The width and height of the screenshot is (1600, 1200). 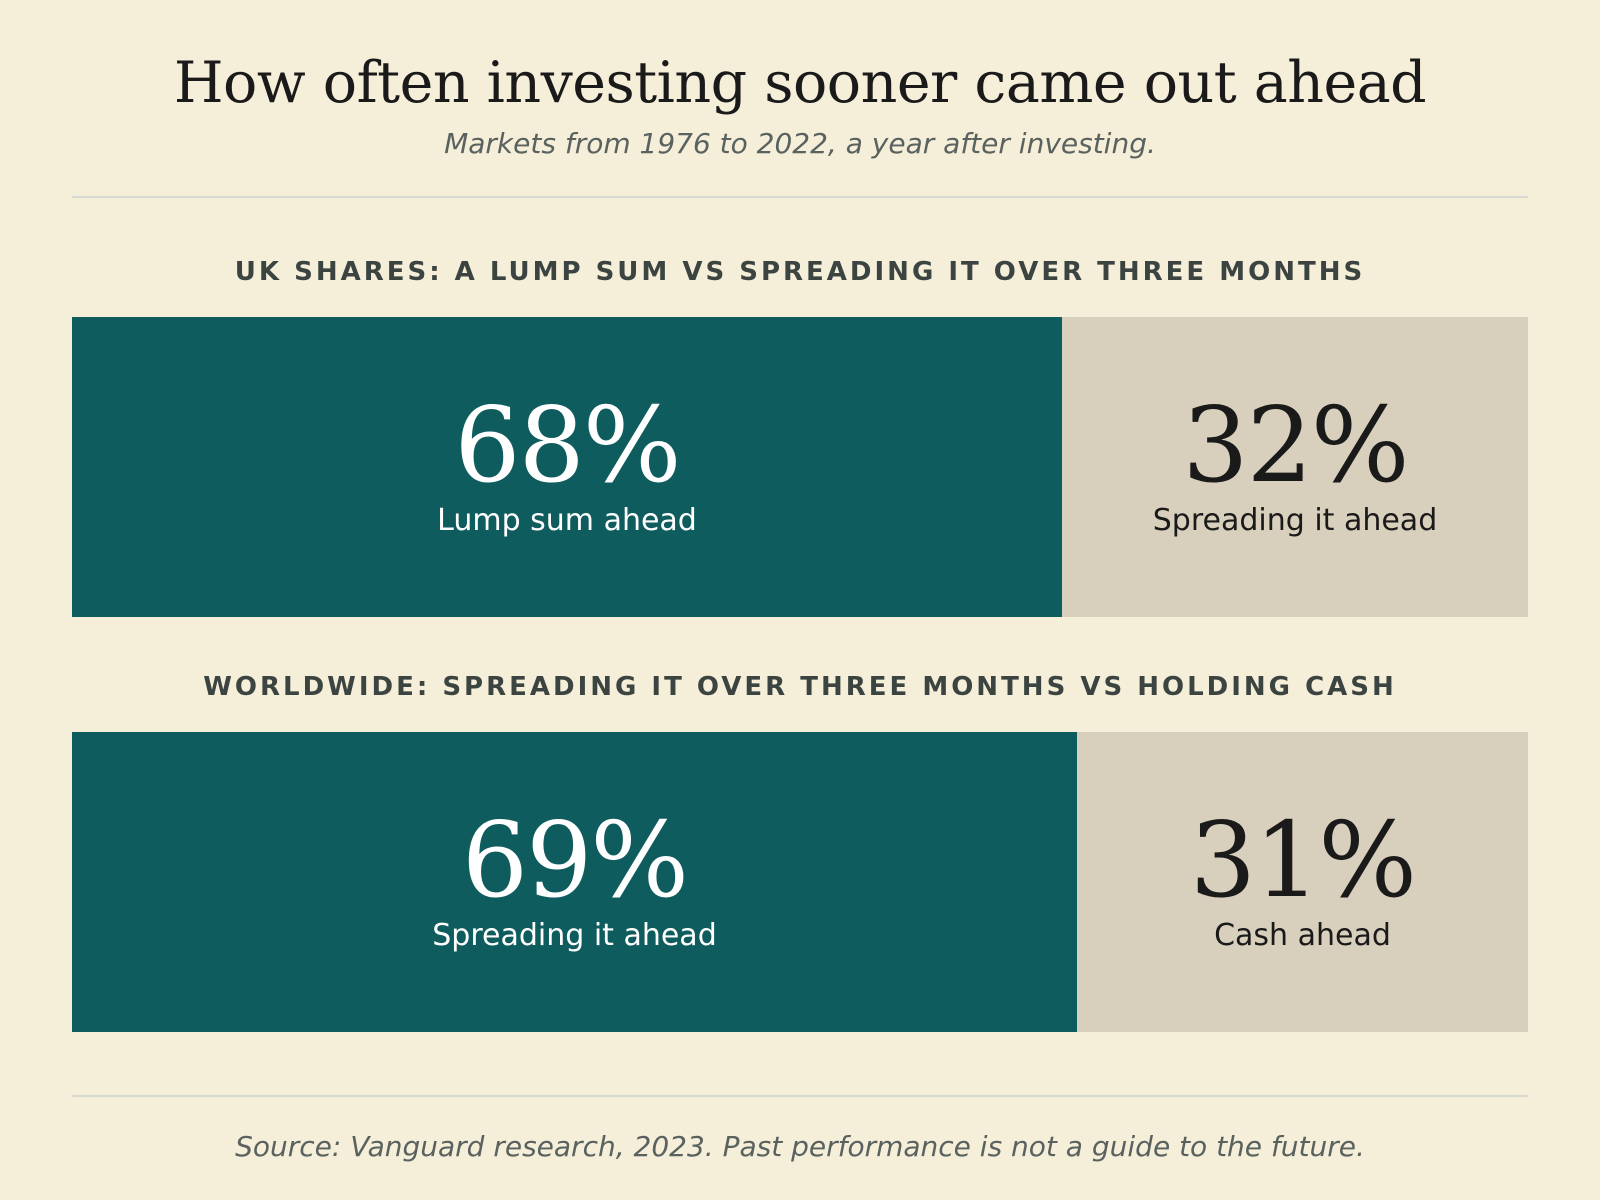 What do you see at coordinates (575, 860) in the screenshot?
I see `data-label-value: 69%` at bounding box center [575, 860].